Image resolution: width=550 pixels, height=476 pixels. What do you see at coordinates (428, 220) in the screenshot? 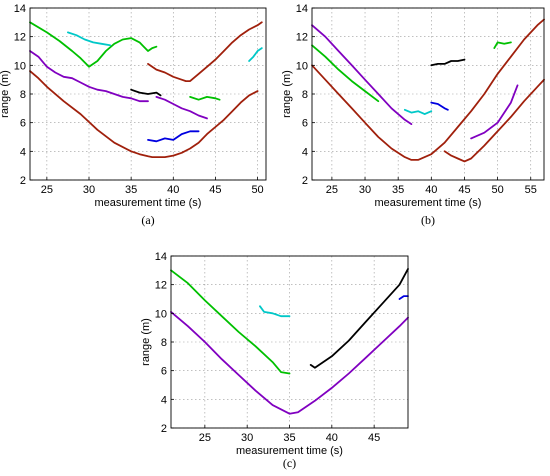
I see `panel-label: (b)` at bounding box center [428, 220].